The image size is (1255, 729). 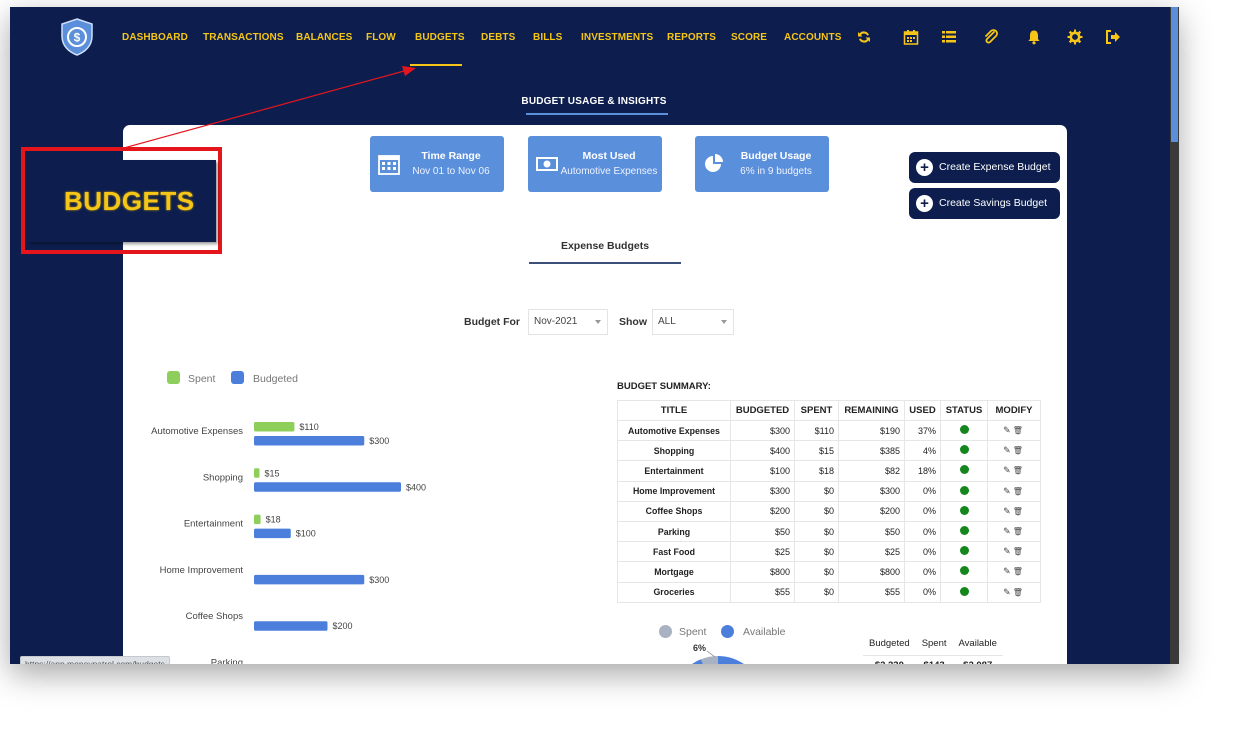 I want to click on nav-item-score: SCORE, so click(x=749, y=37).